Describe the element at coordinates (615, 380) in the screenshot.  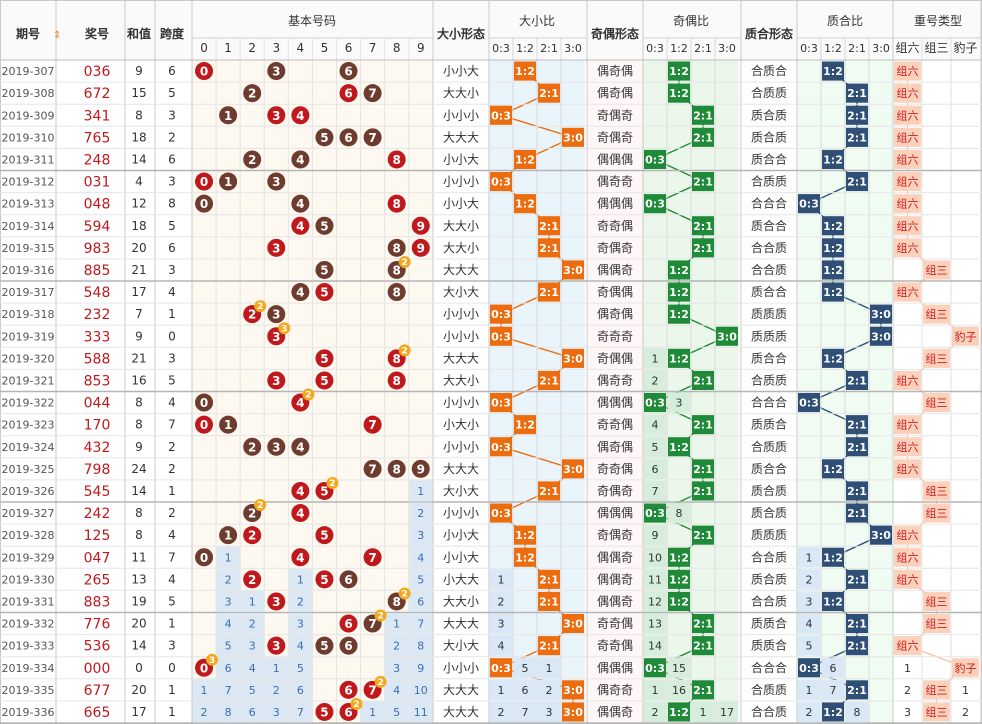
I see `odd-form-cell: 偶奇奇` at that location.